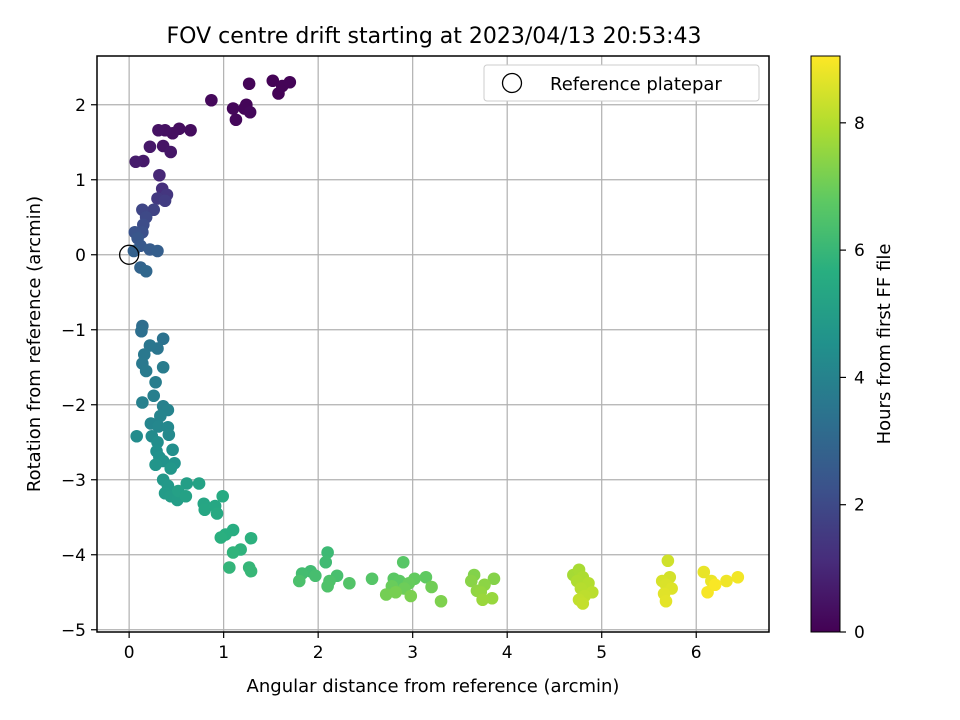 This screenshot has height=720, width=960. Describe the element at coordinates (852, 378) in the screenshot. I see `colorbar-ticks: 0 2 4 6 8` at that location.